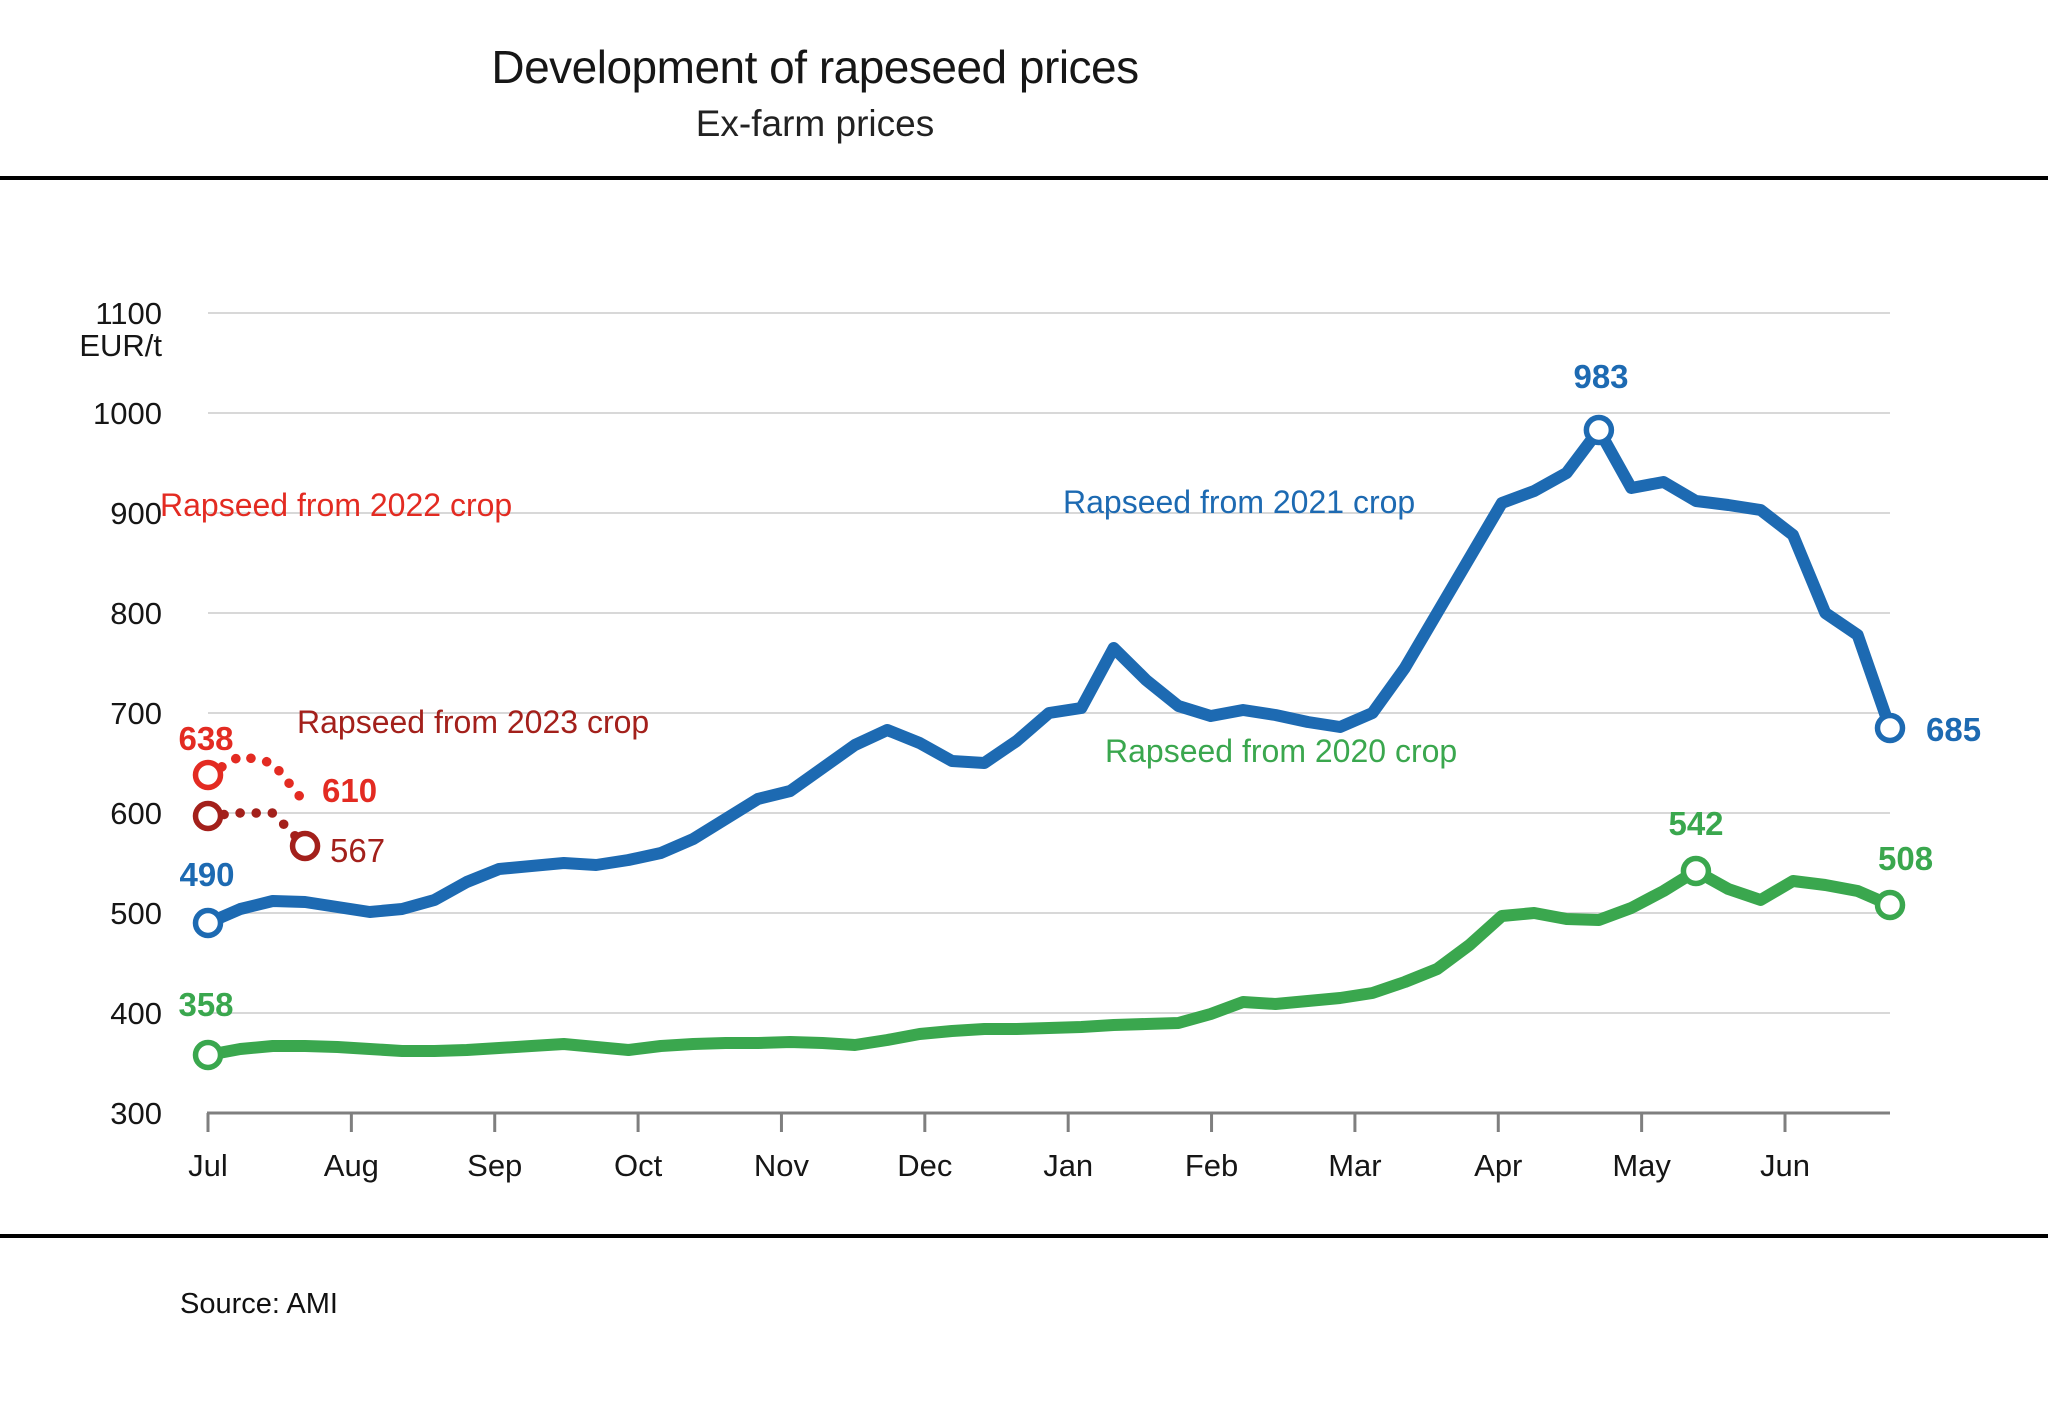 Image resolution: width=2048 pixels, height=1407 pixels. Describe the element at coordinates (1600, 376) in the screenshot. I see `value-label-blue-peak: 983` at that location.